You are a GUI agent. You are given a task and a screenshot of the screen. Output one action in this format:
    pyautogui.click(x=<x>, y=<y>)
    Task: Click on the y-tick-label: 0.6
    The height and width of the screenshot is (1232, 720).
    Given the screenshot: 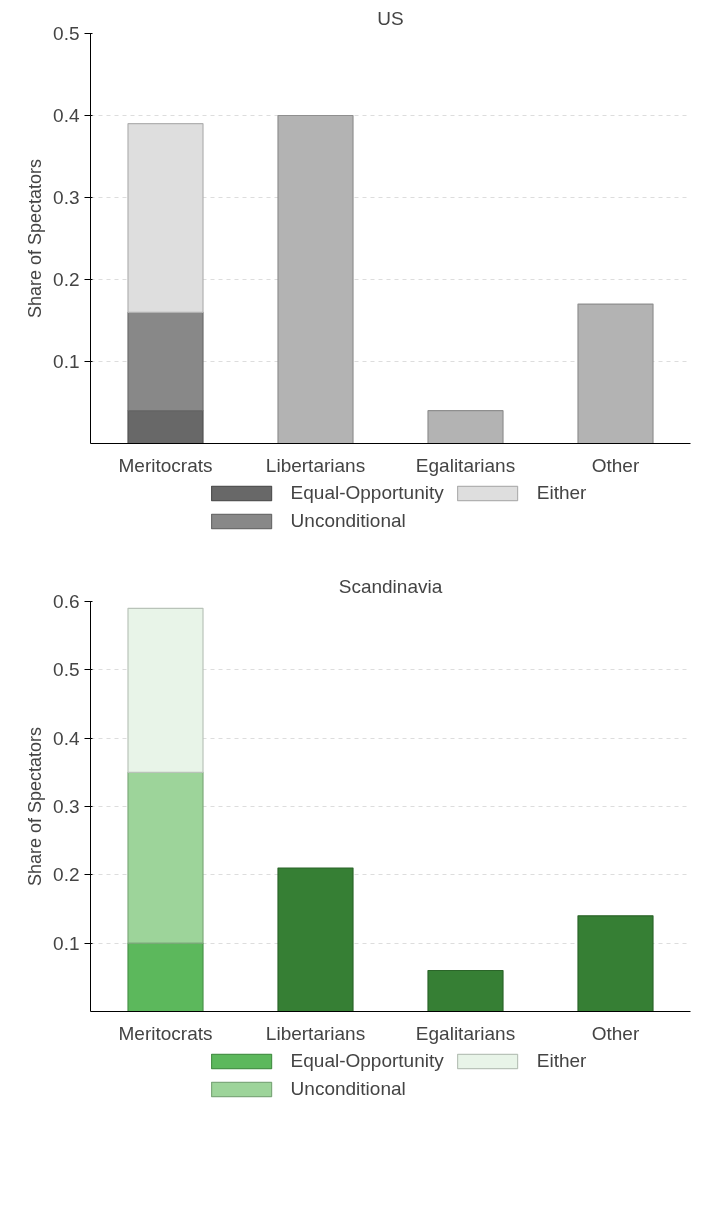 What is the action you would take?
    pyautogui.click(x=66, y=601)
    